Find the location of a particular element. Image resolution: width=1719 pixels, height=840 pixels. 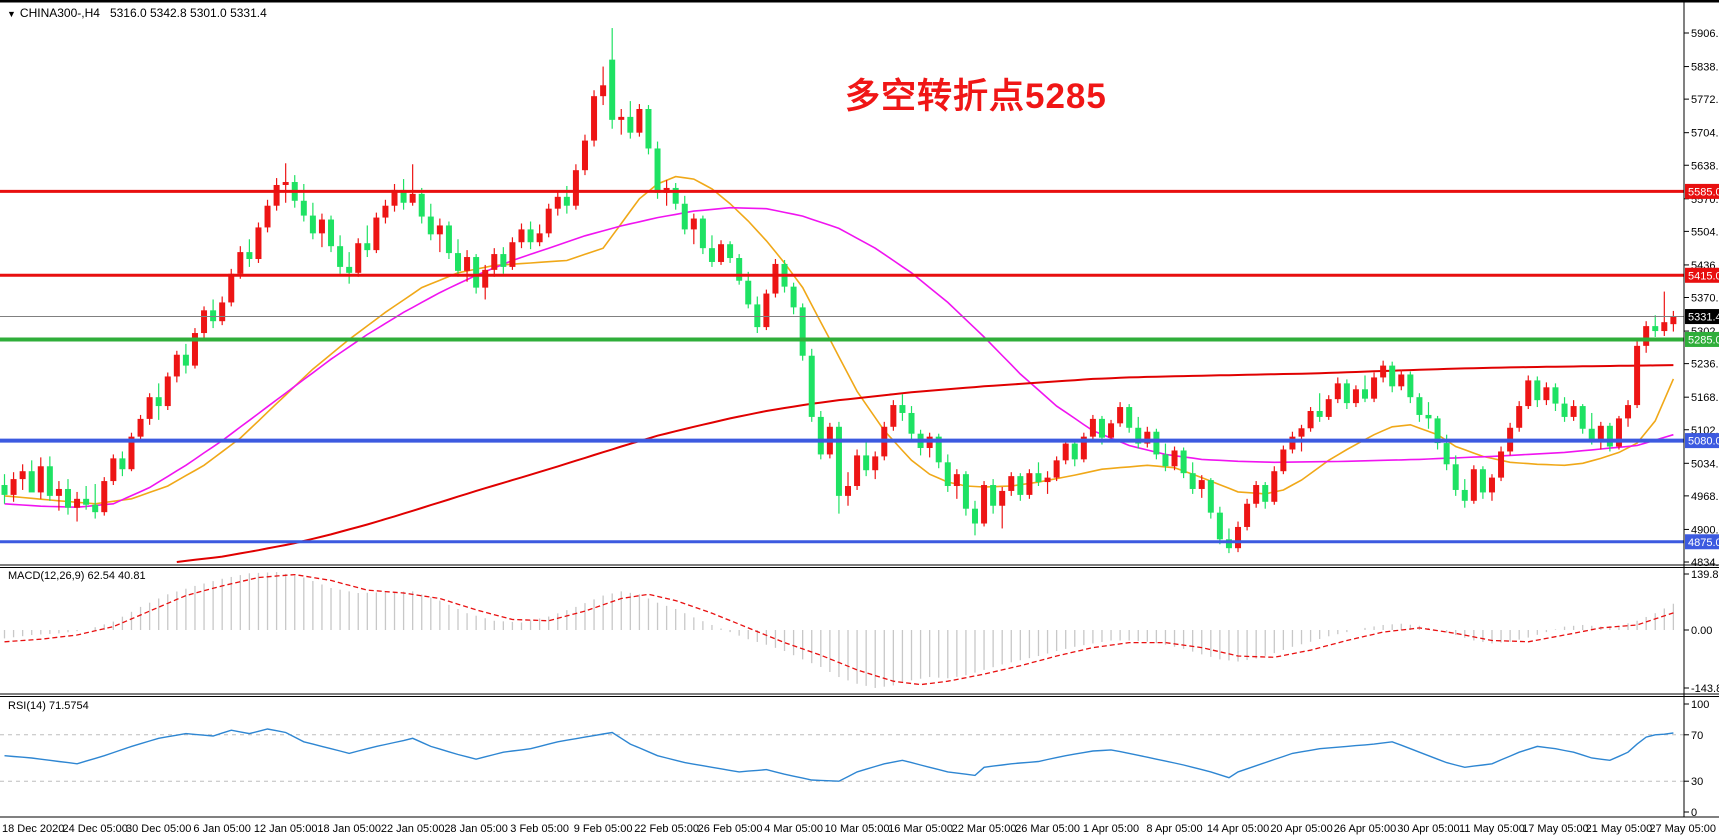

symbol-dropdown-icon: ▼ is located at coordinates (11, 14).